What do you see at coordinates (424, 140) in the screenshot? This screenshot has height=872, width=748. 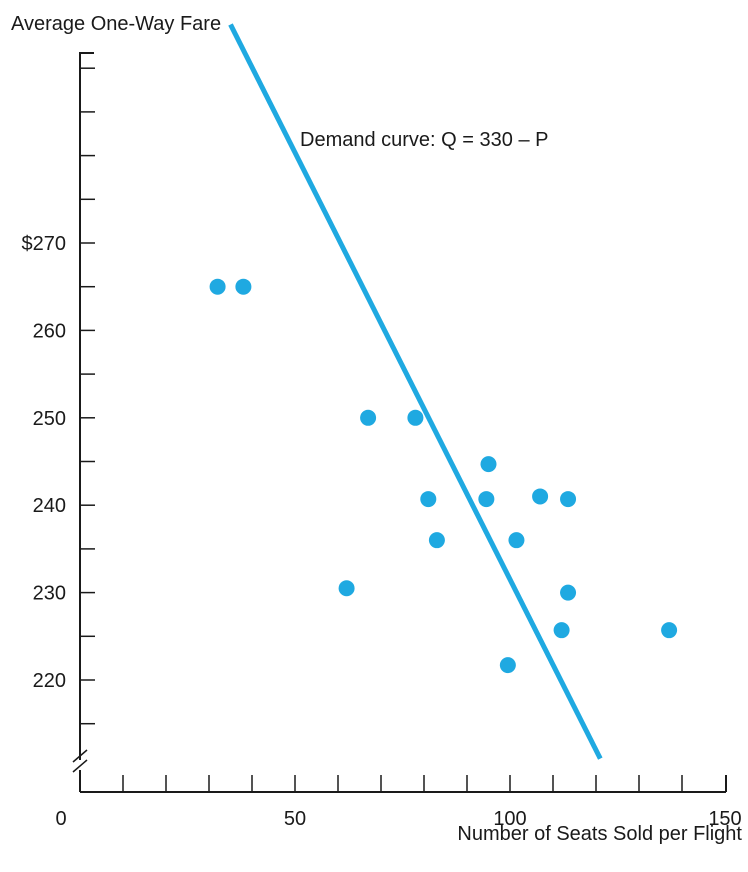 I see `demand-curve-label: Demand curve: Q = 330 – P` at bounding box center [424, 140].